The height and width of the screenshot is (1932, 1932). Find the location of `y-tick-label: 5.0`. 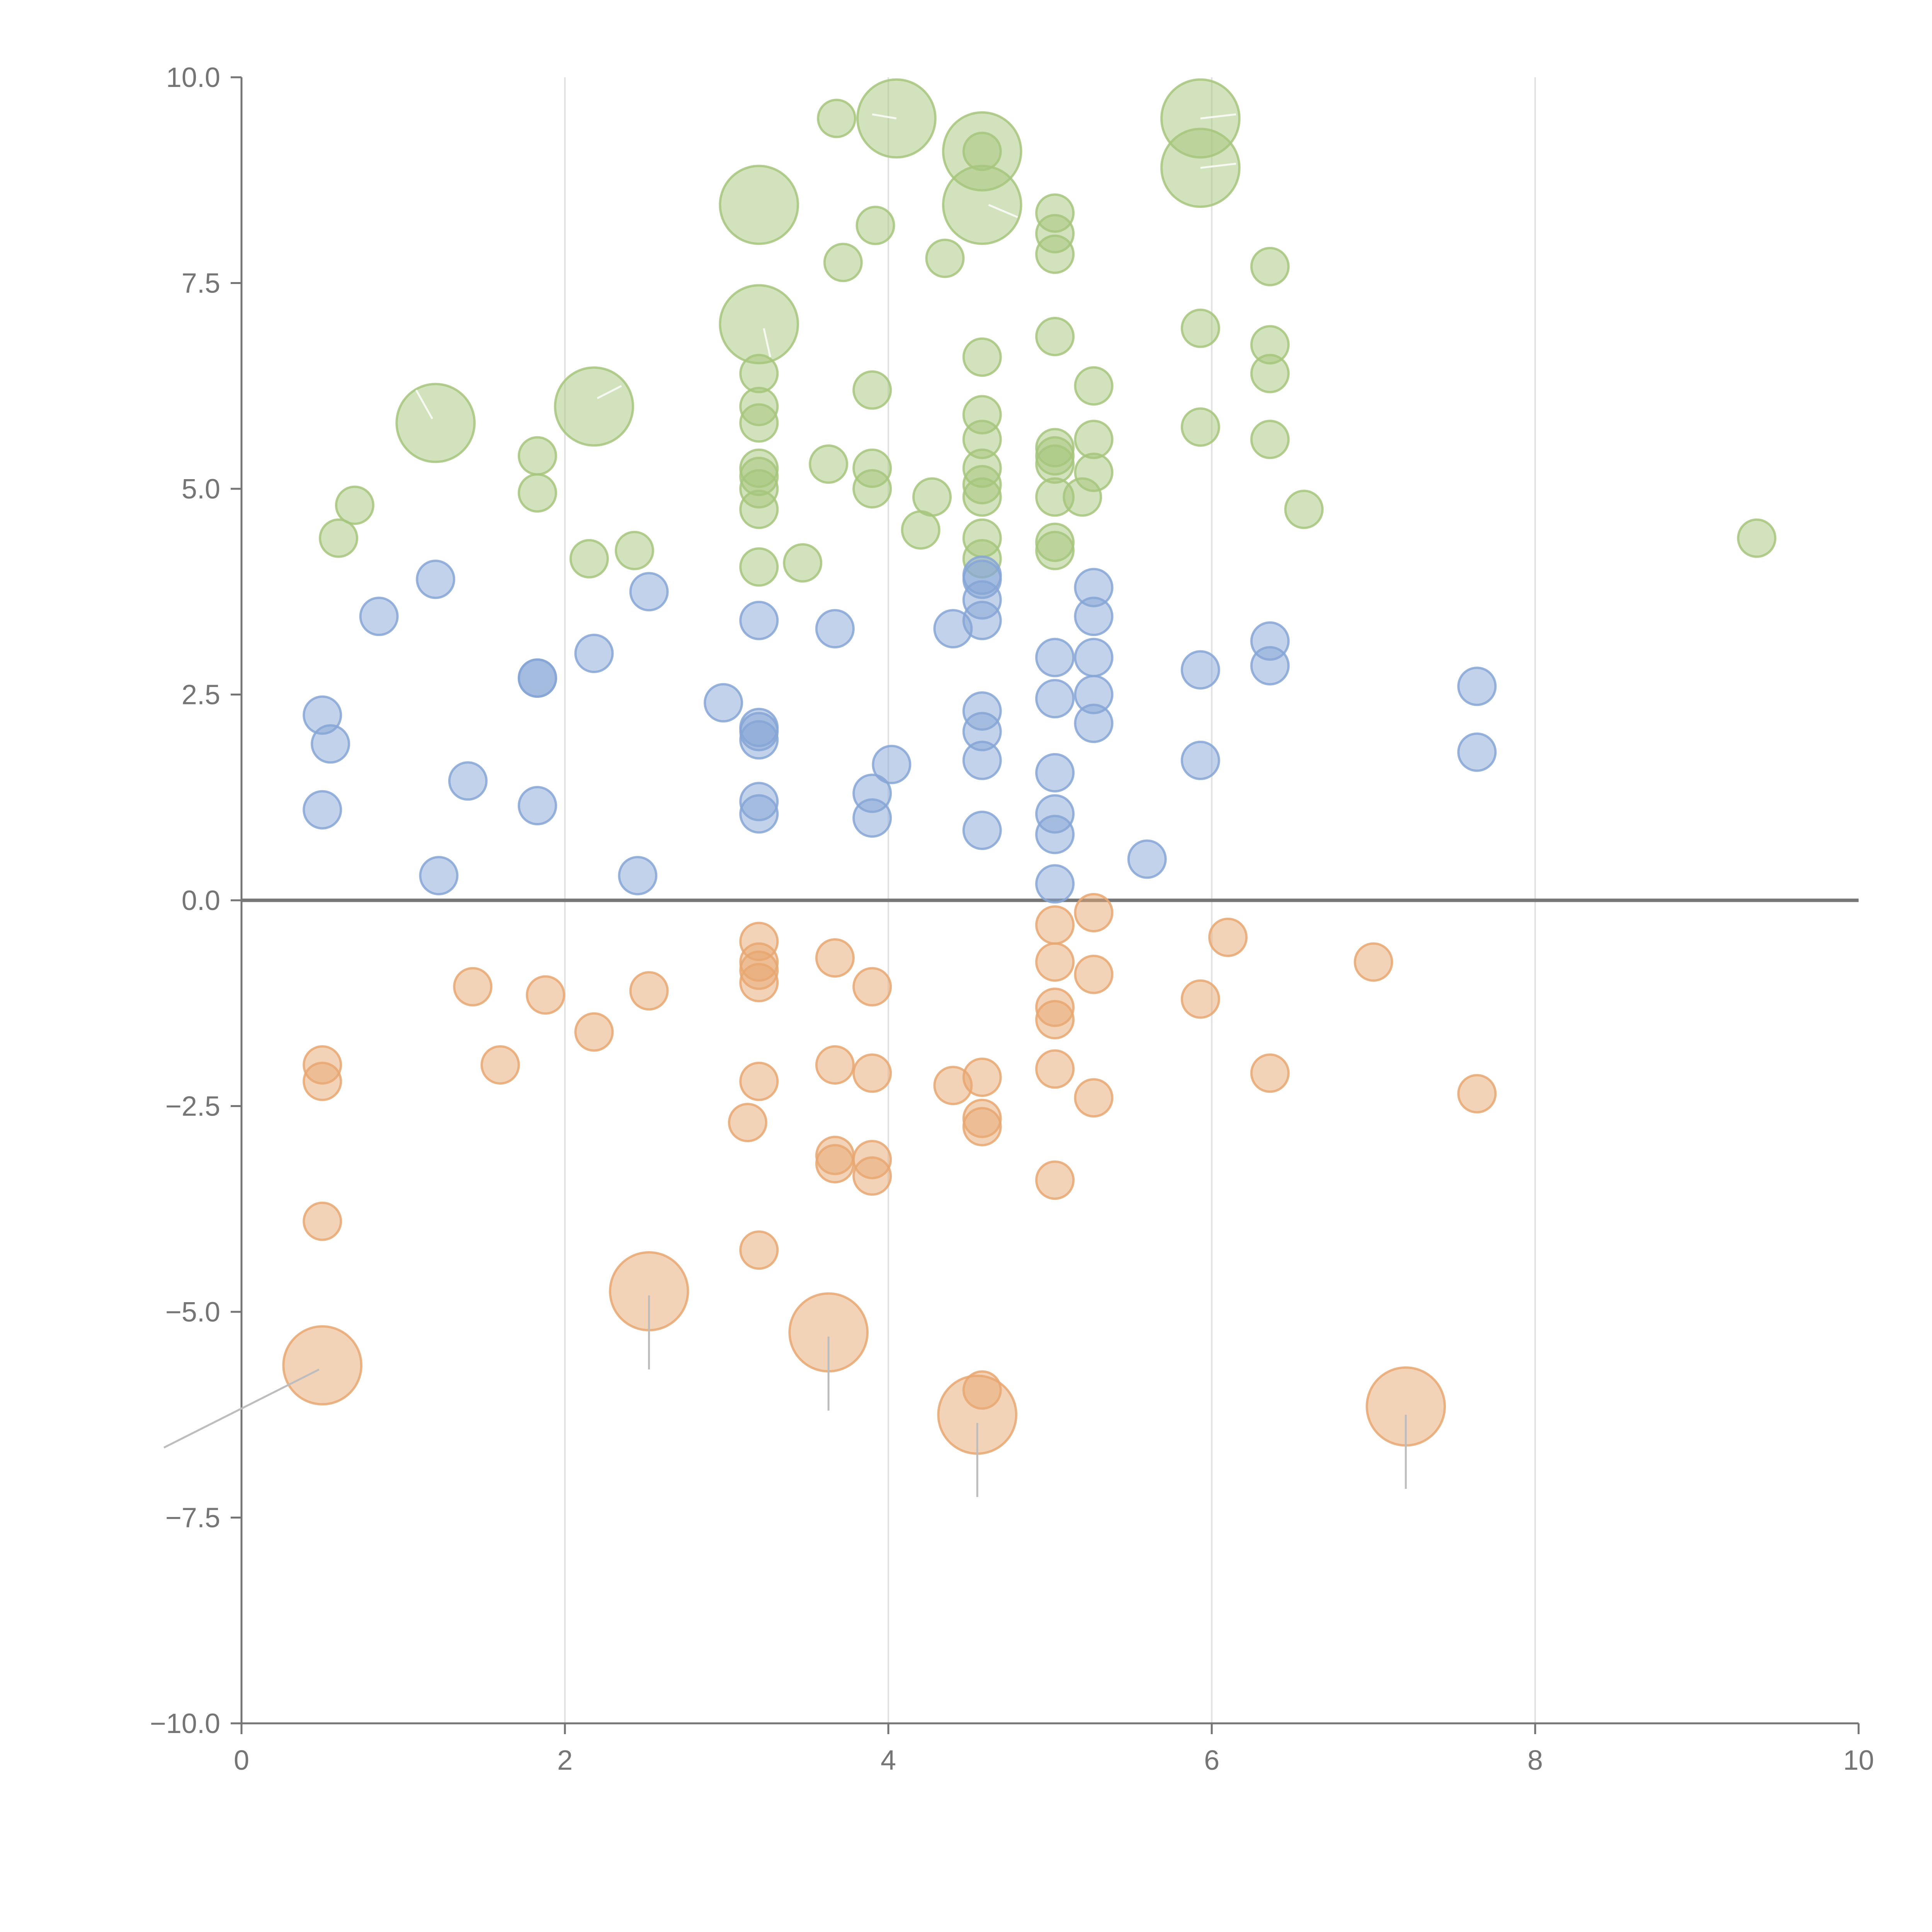

y-tick-label: 5.0 is located at coordinates (201, 489).